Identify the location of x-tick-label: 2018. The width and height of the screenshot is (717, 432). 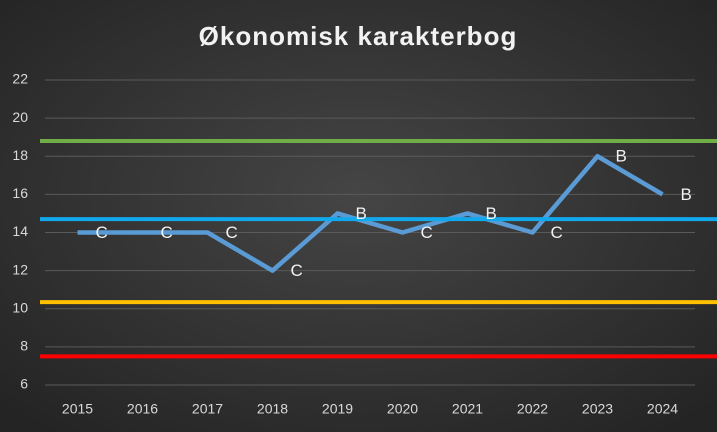
(272, 409).